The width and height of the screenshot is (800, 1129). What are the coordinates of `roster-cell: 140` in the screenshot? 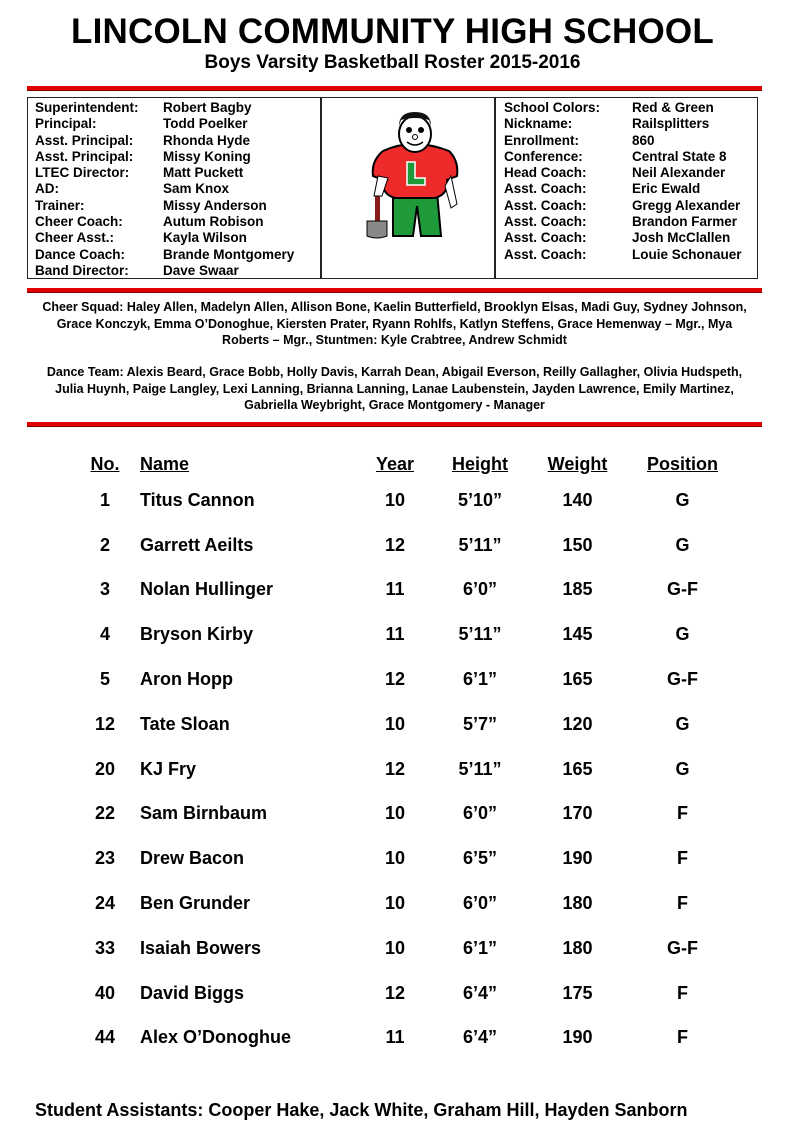 It's located at (577, 499).